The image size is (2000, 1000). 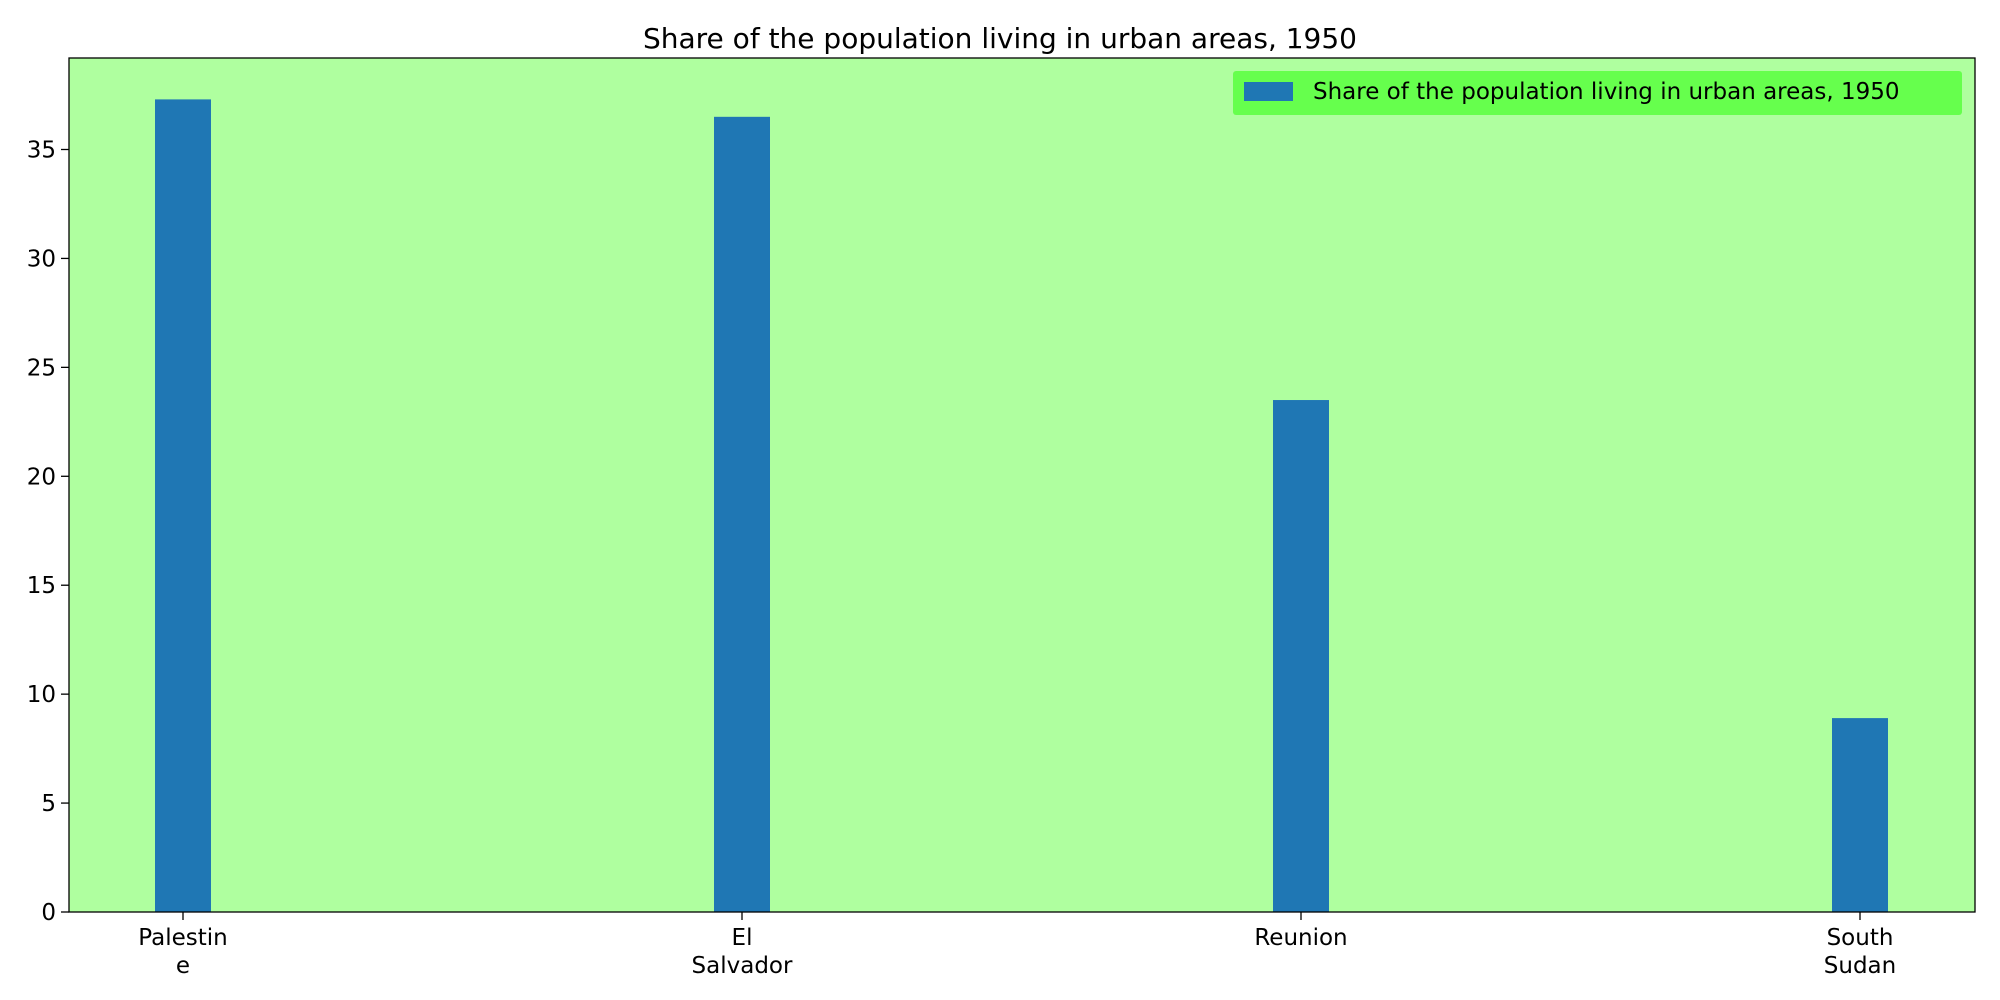 I want to click on legend-swatch, so click(x=1268, y=91).